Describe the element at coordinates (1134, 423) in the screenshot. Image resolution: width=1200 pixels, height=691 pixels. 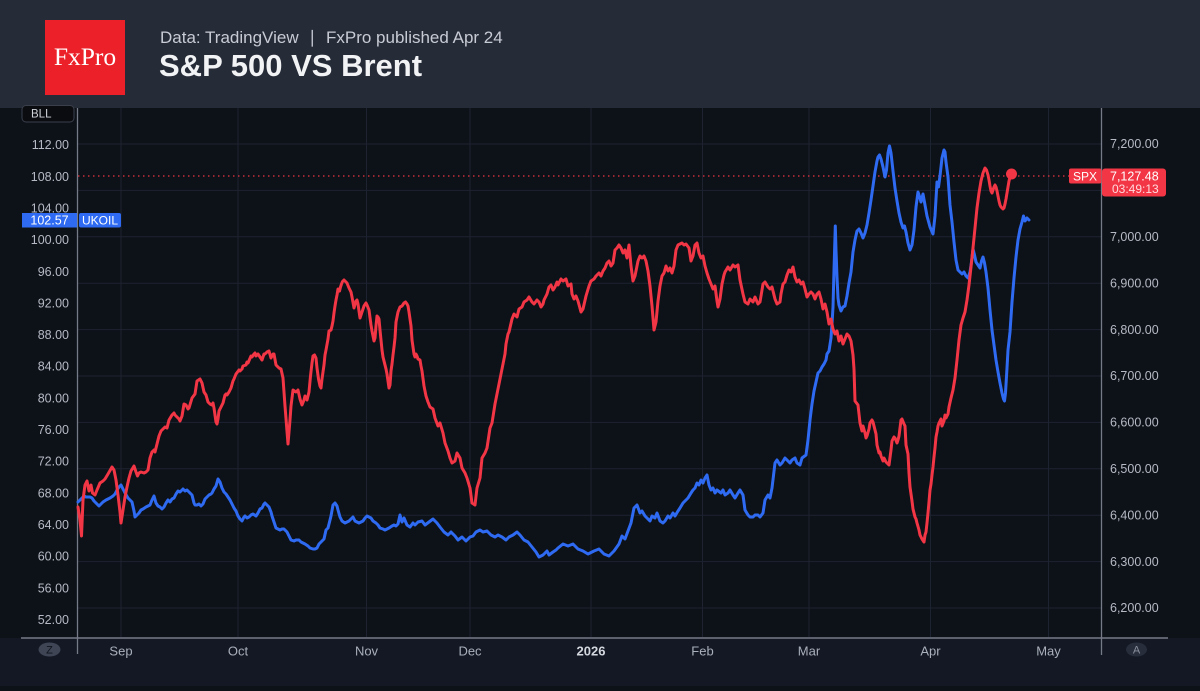
I see `svg-text: 6,600.00` at that location.